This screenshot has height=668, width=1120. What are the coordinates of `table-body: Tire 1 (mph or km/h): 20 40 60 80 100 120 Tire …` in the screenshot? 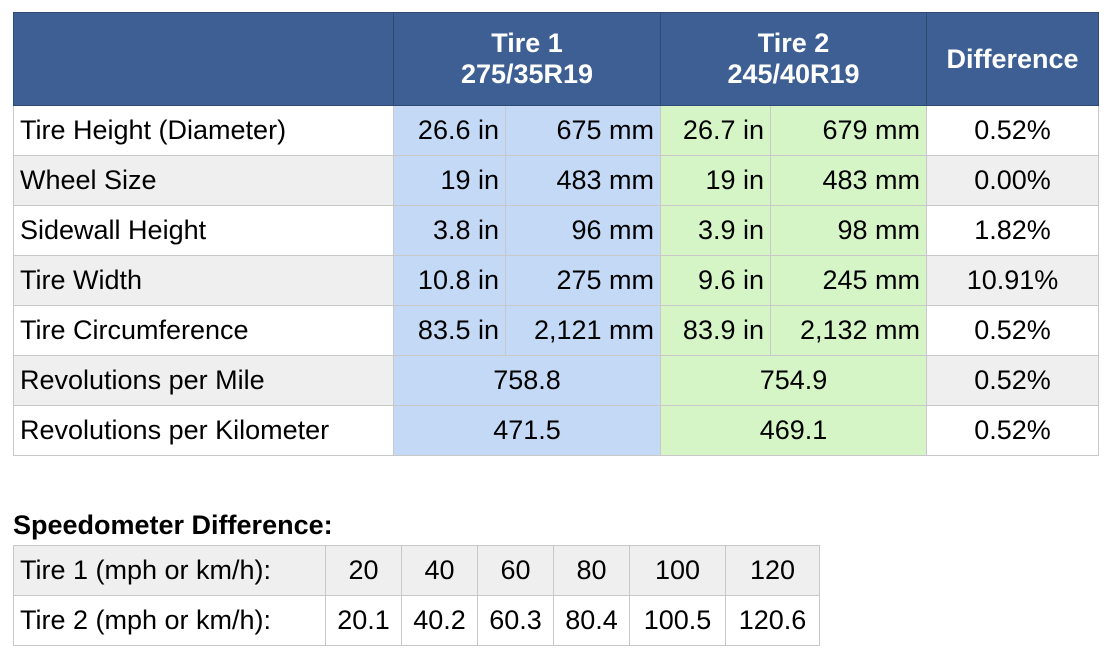 It's located at (416, 595).